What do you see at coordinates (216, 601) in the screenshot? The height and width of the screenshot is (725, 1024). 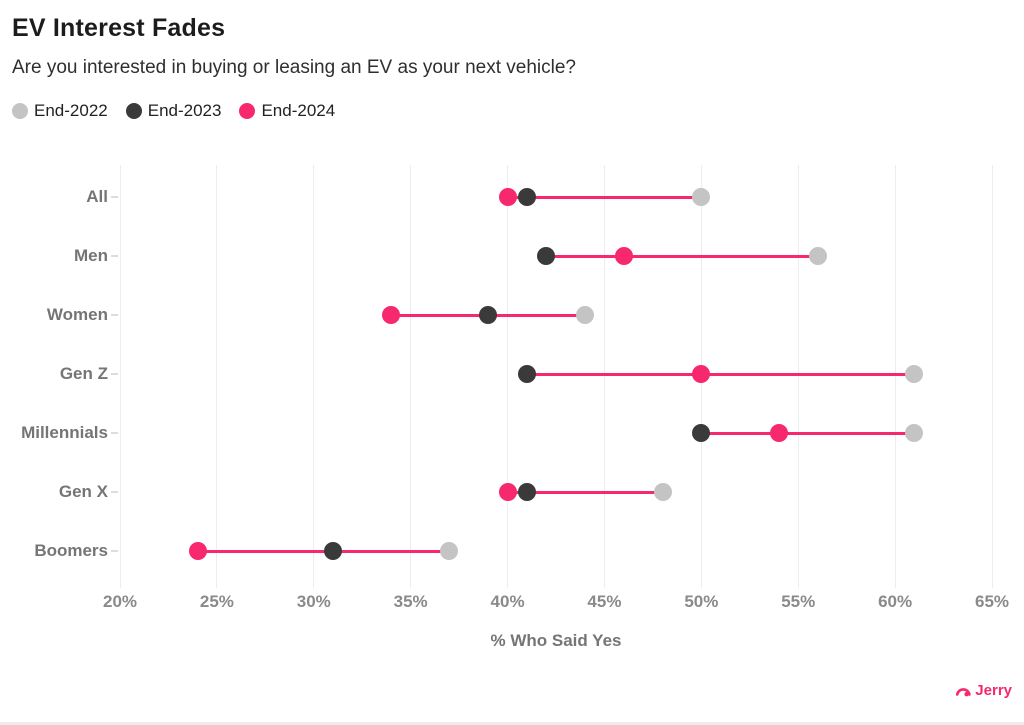 I see `x-tick-label: 25%` at bounding box center [216, 601].